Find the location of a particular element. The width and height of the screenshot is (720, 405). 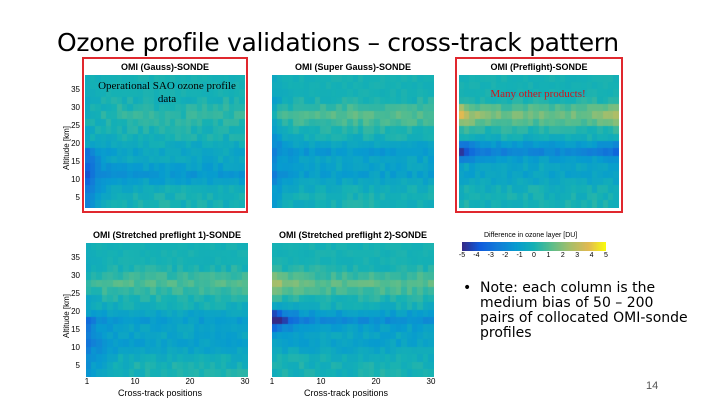

colorbar-tick-label: -5 is located at coordinates (462, 255).